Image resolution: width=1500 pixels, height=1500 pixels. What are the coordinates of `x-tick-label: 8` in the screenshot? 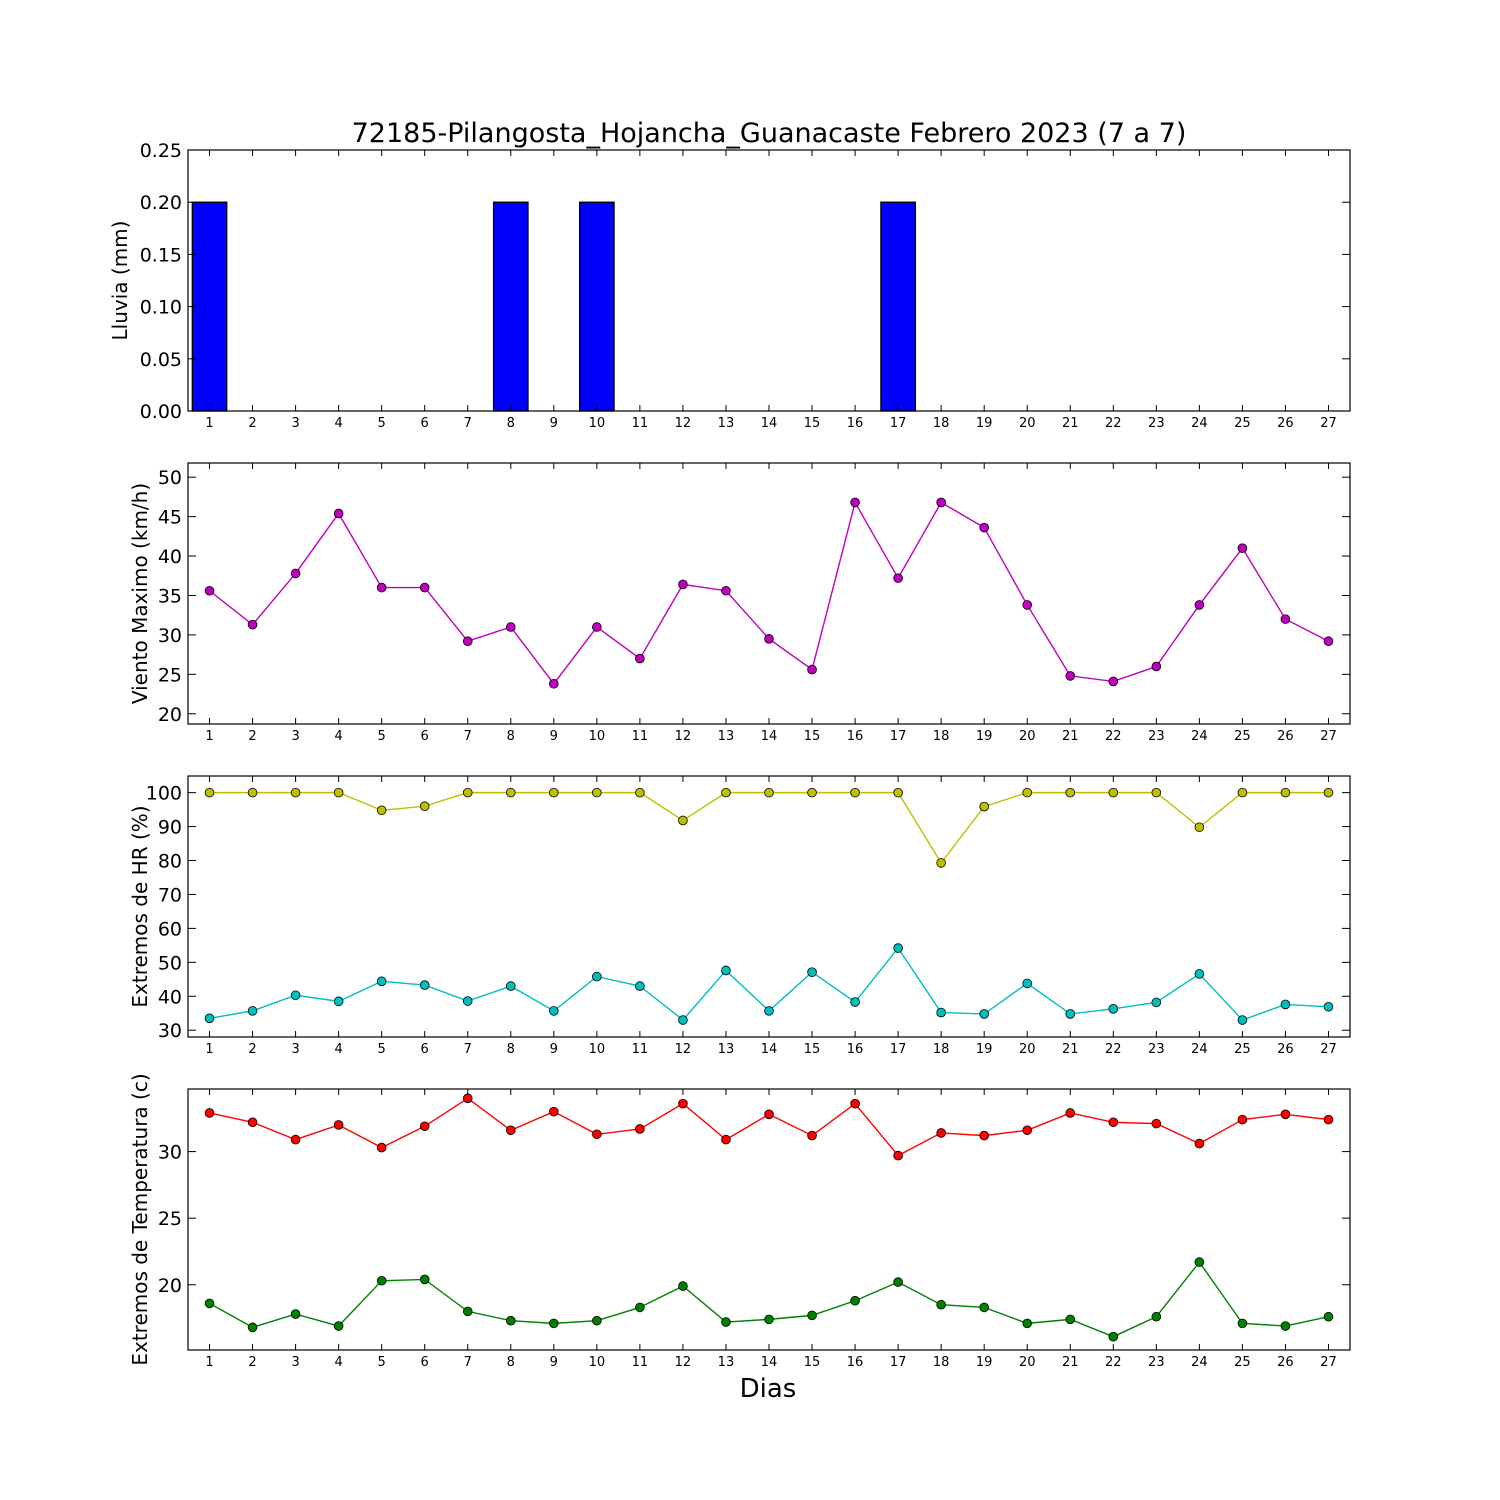 It's located at (511, 736).